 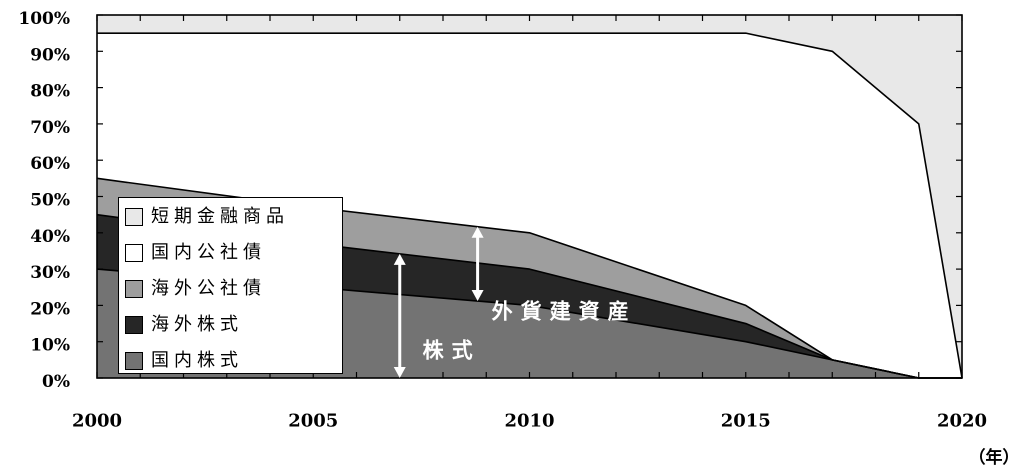 I want to click on y-tick-label: 70%, so click(x=50, y=128).